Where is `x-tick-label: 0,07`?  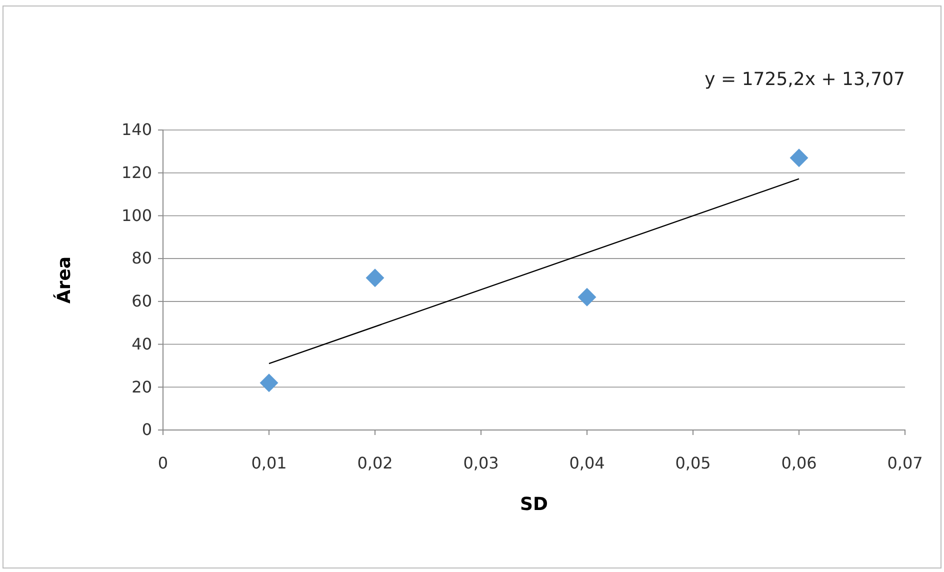
x-tick-label: 0,07 is located at coordinates (905, 462).